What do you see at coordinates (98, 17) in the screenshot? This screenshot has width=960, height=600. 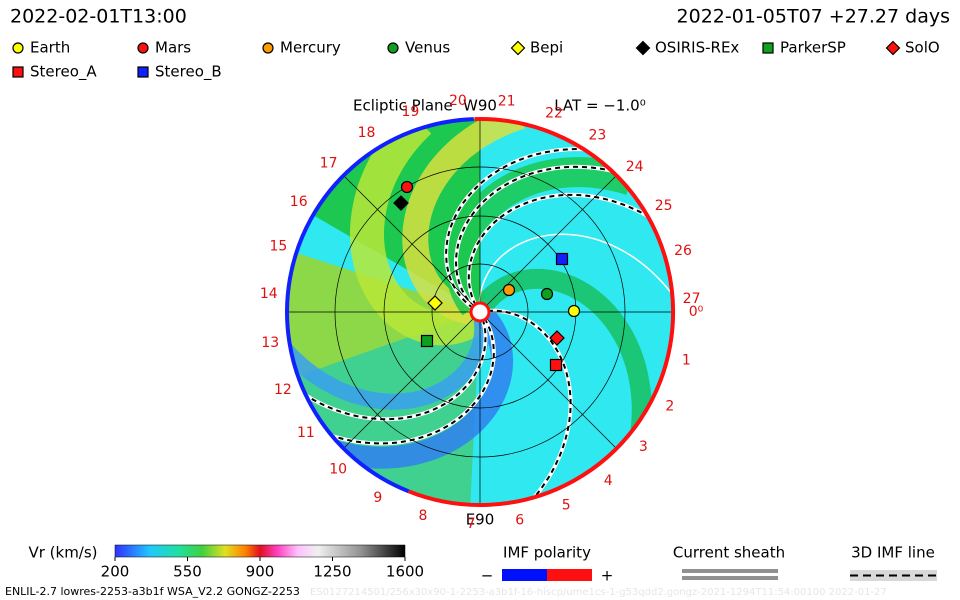 I see `time-stamp: 2022-02-01T13:00` at bounding box center [98, 17].